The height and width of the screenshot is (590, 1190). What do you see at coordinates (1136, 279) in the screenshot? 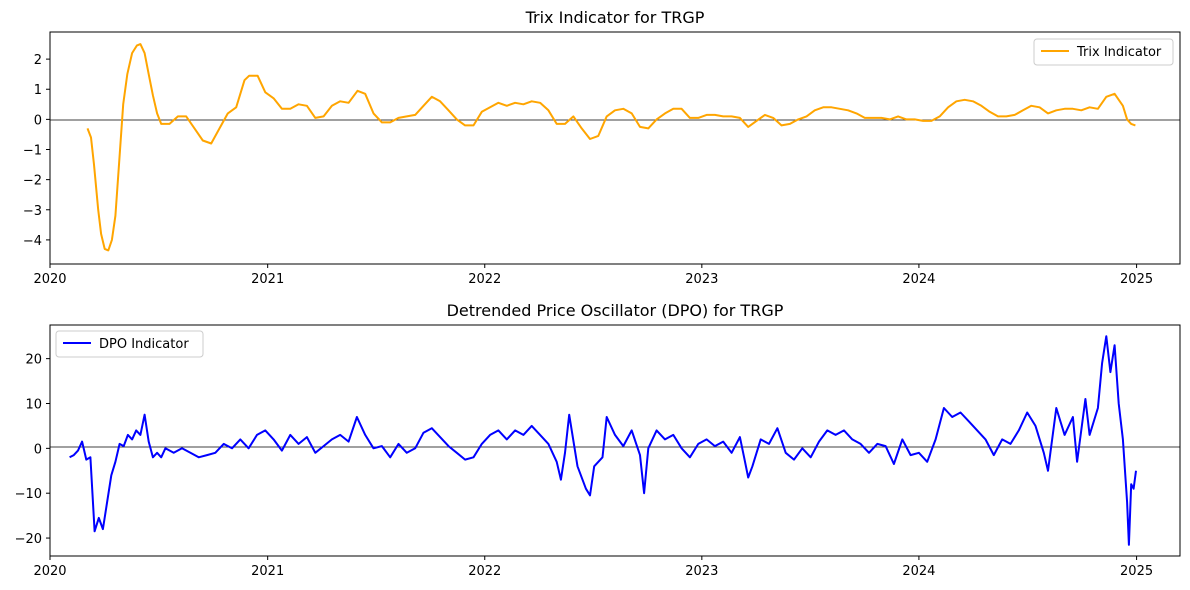
I see `trix-x-tick-label: 2025` at bounding box center [1136, 279].